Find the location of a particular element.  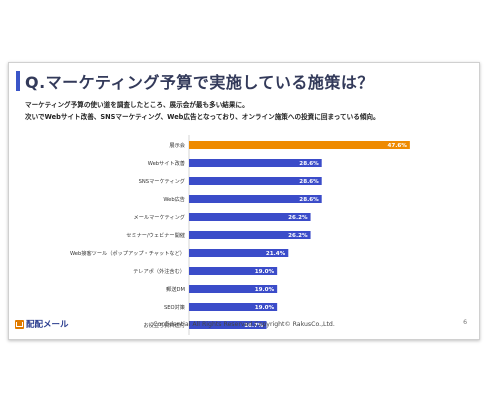

value-label: 47.6% is located at coordinates (397, 146).